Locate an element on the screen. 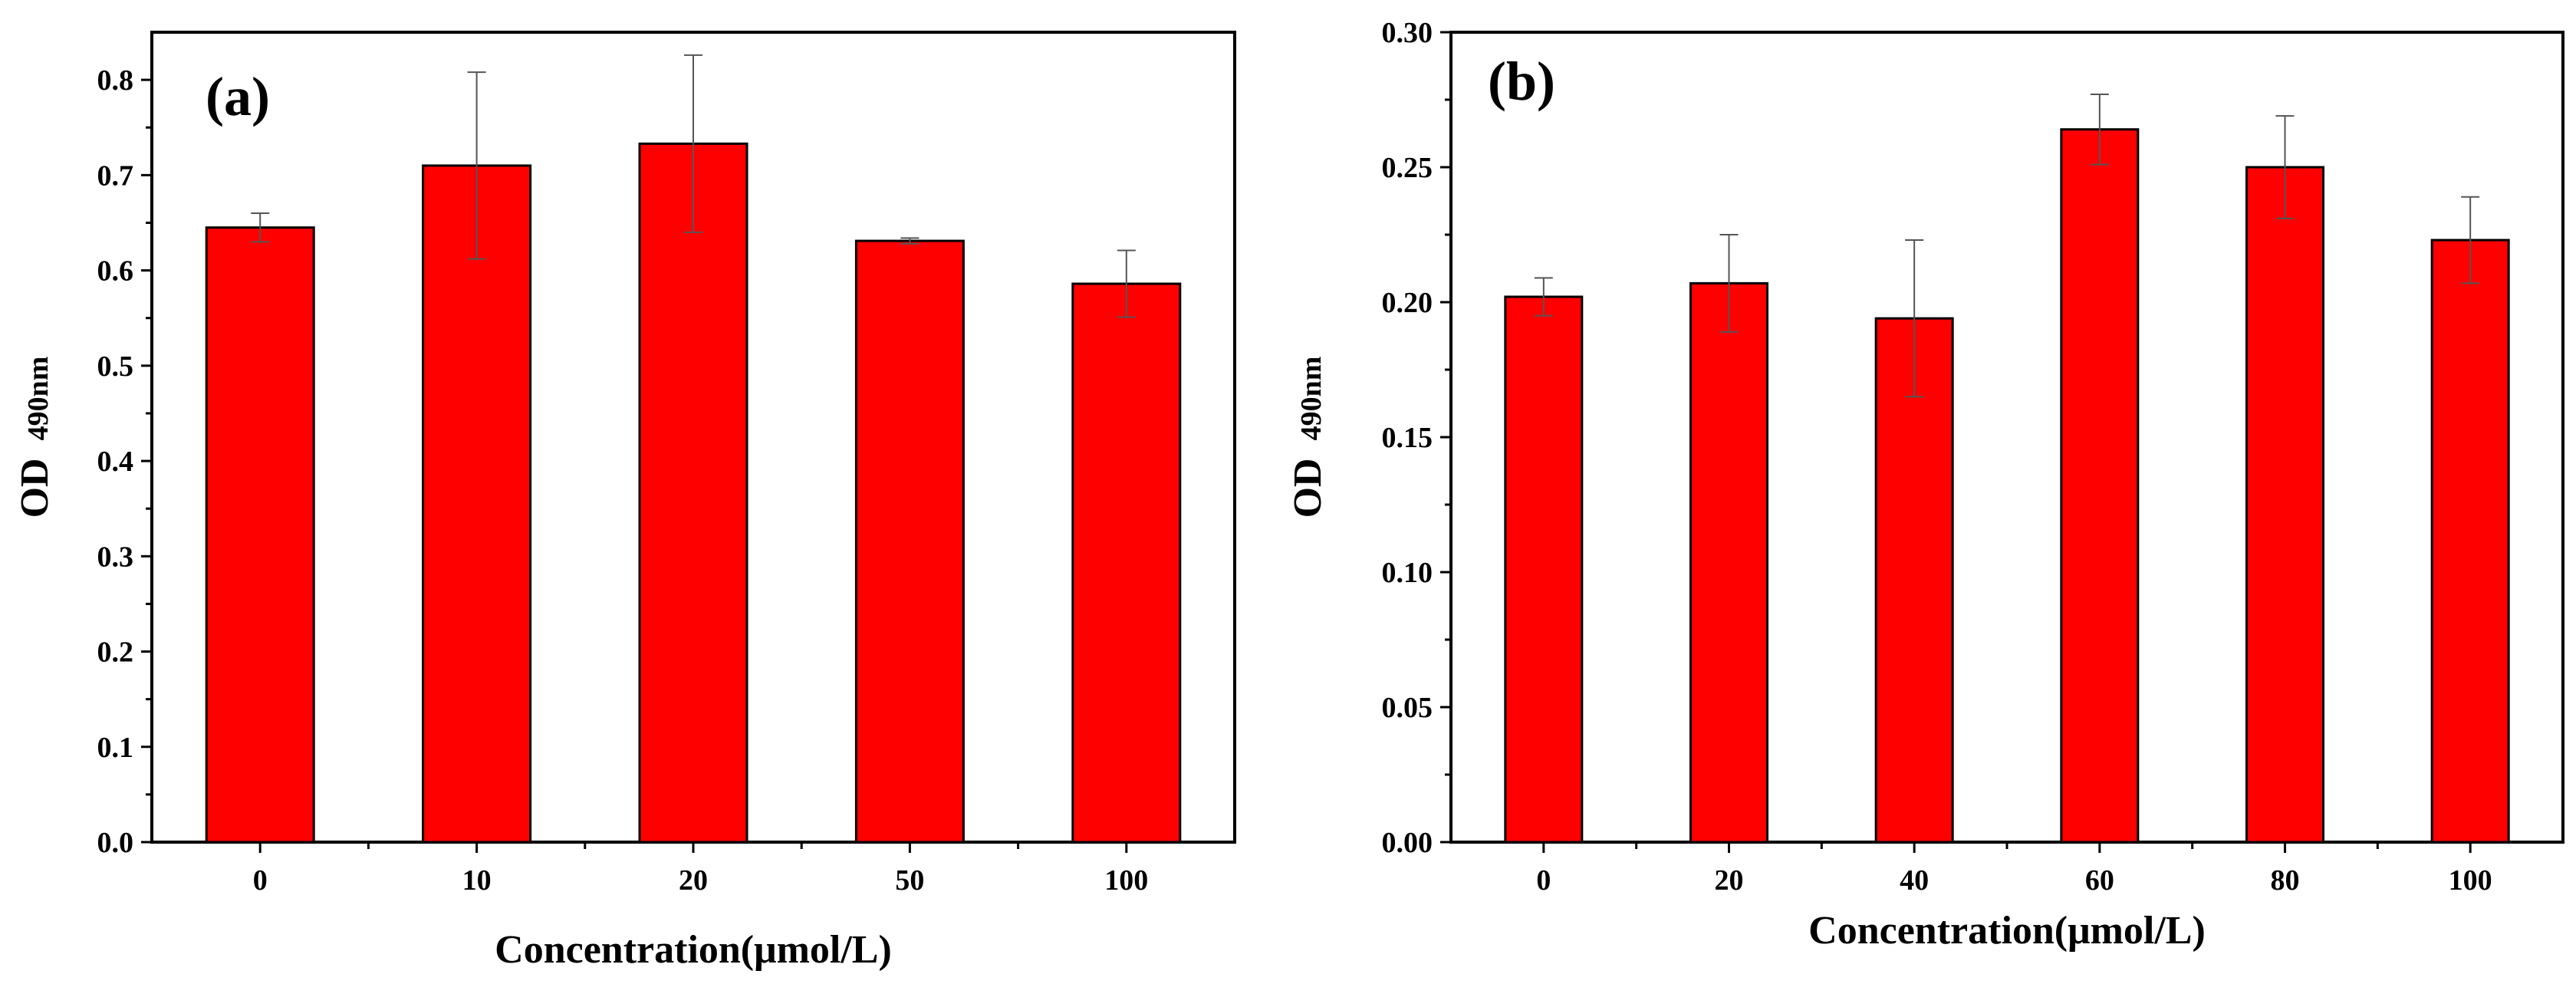 Image resolution: width=2576 pixels, height=984 pixels. panel-label: (b) is located at coordinates (1521, 81).